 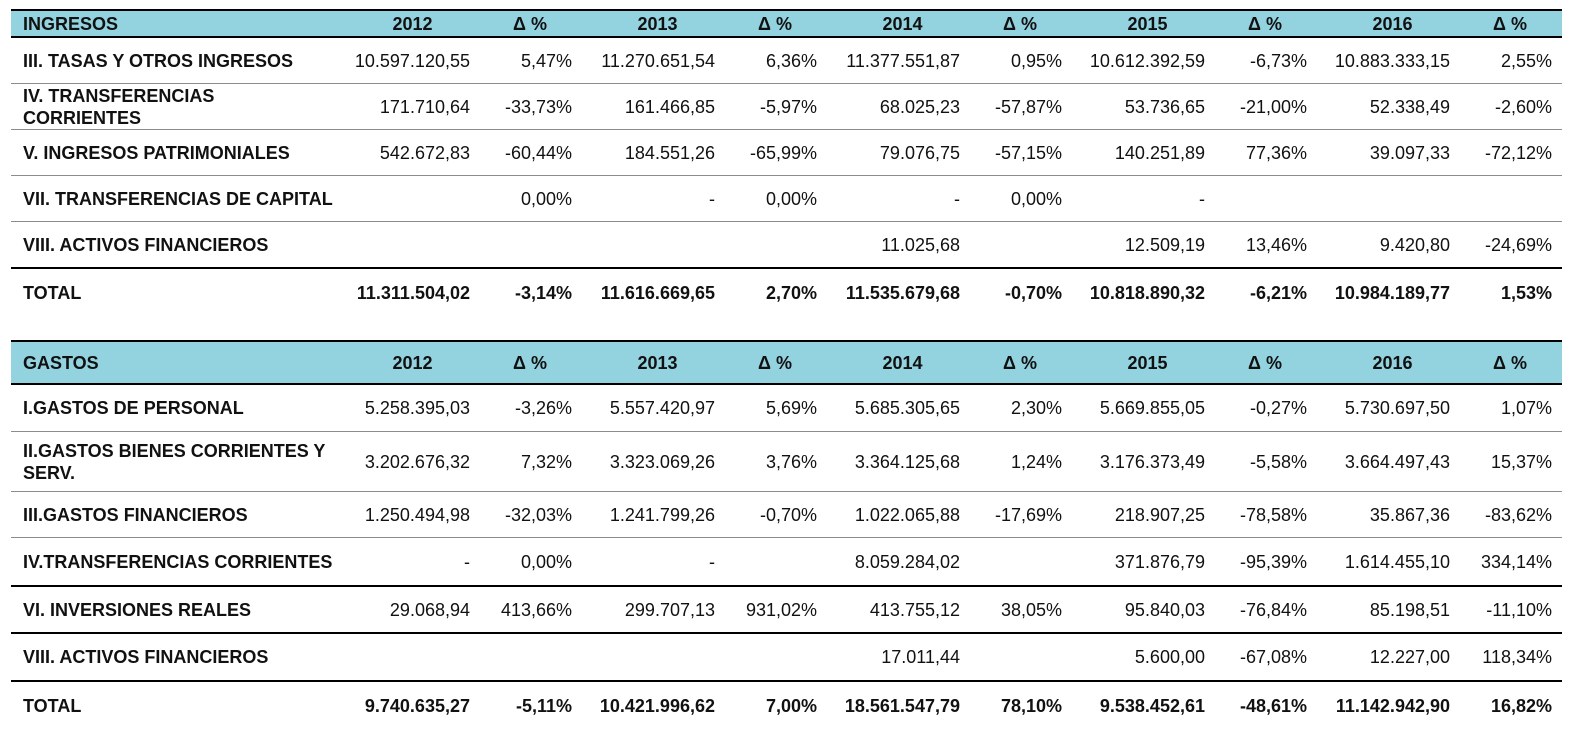 I want to click on value-2013: 161.466,85, so click(x=669, y=106).